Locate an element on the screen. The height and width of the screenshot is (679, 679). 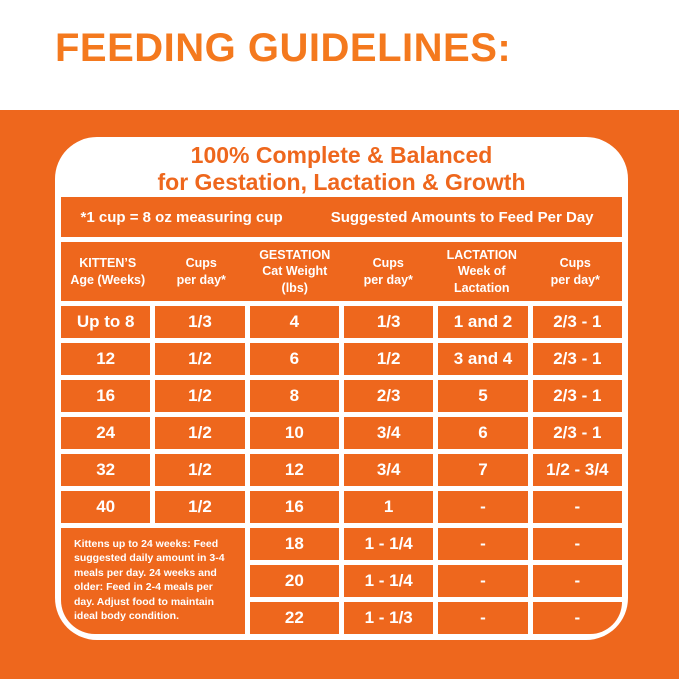
table-cell: 20 is located at coordinates (294, 581).